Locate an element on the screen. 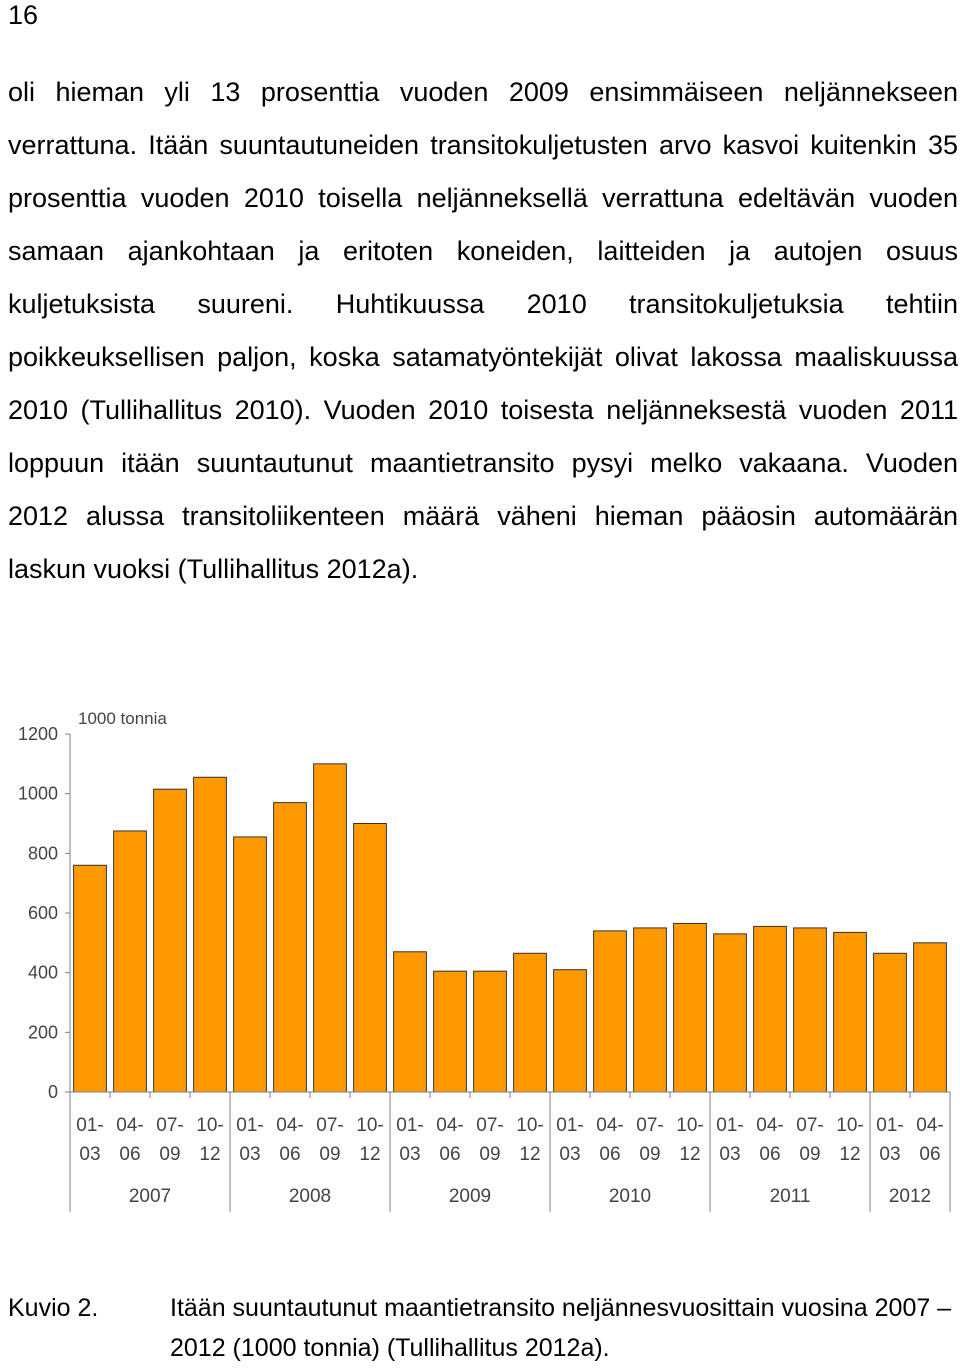 The image size is (960, 1368). chart-unit-label: 1000 tonnia is located at coordinates (122, 718).